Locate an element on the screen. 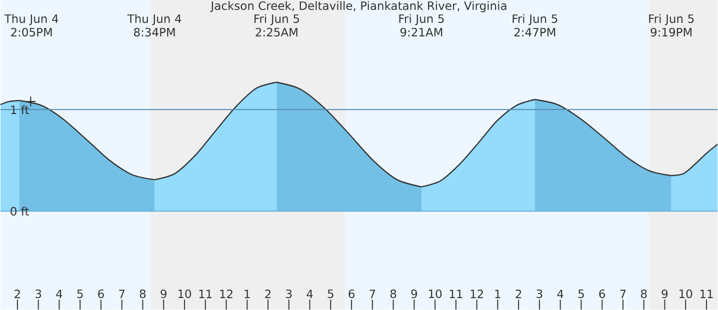 Image resolution: width=718 pixels, height=310 pixels. annotation: Fri Jun 5 2:47PM is located at coordinates (535, 25).